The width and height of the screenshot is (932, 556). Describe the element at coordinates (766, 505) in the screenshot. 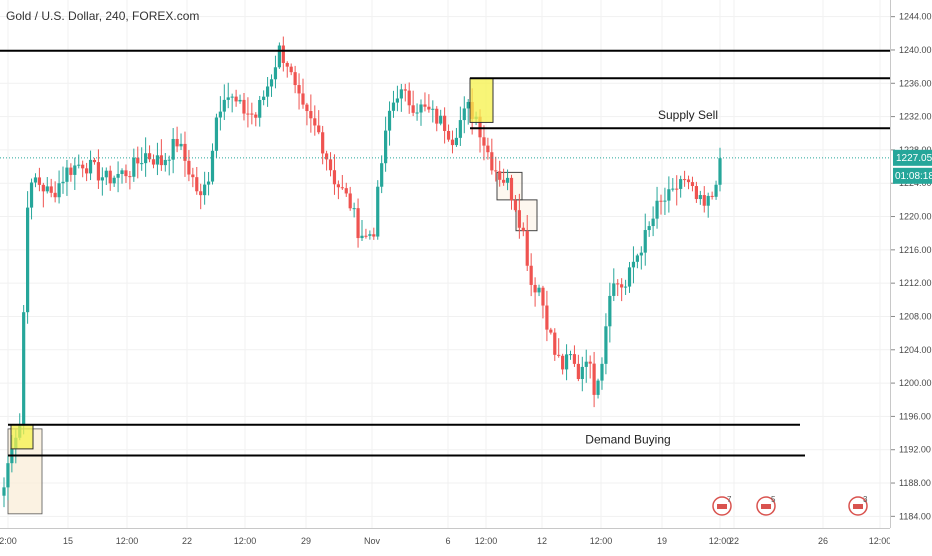

I see `economic-event-icon: 5` at that location.